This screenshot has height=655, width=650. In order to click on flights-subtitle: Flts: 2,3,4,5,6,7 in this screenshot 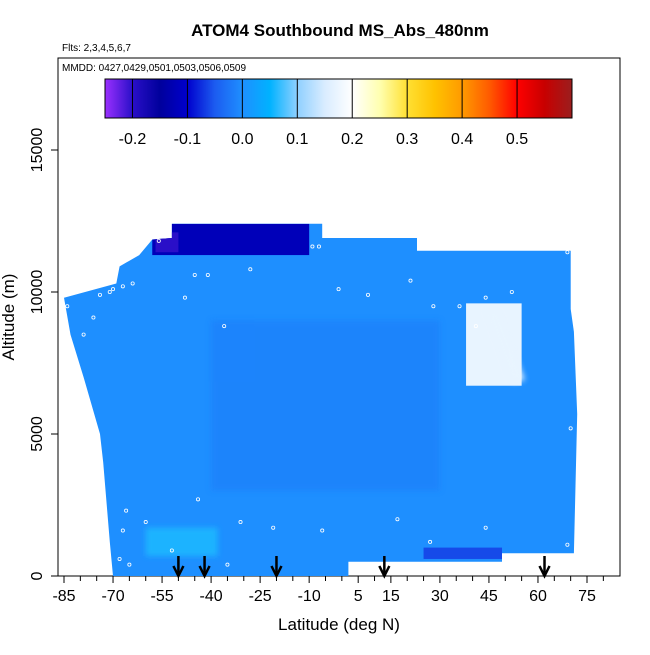, I will do `click(96, 48)`.